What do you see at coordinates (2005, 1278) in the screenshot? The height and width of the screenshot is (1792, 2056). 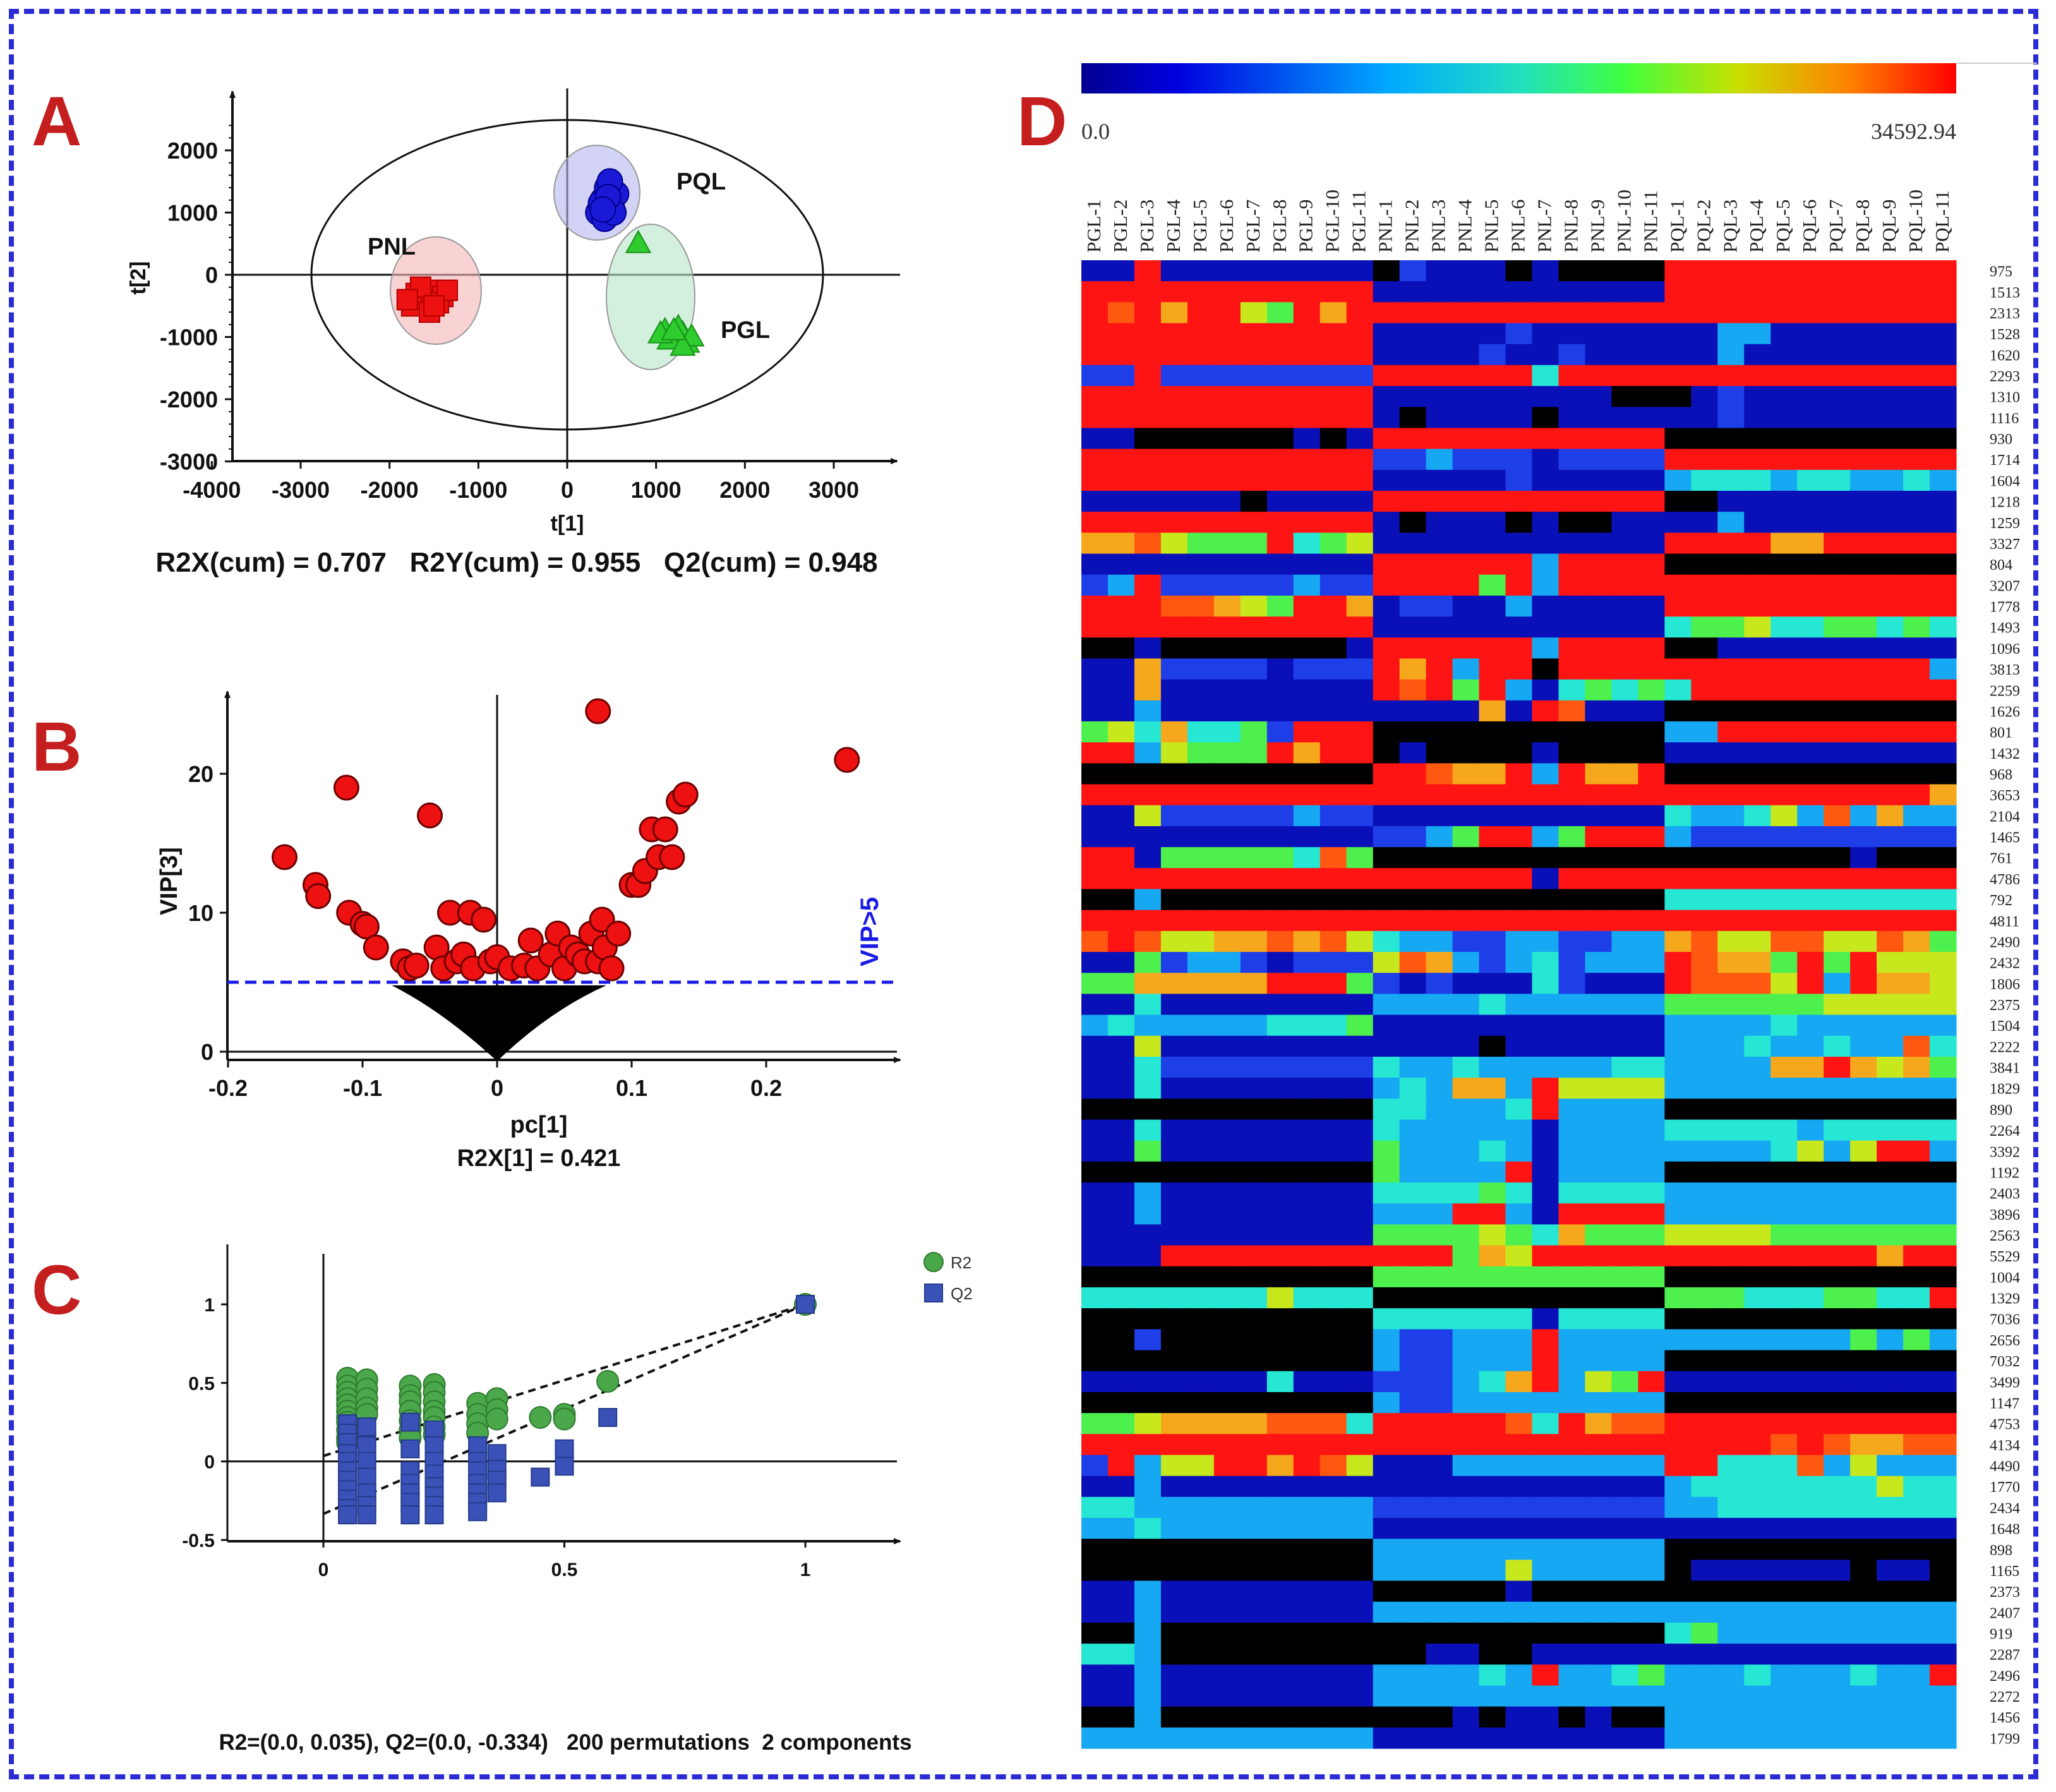 I see `row-label: 1004` at bounding box center [2005, 1278].